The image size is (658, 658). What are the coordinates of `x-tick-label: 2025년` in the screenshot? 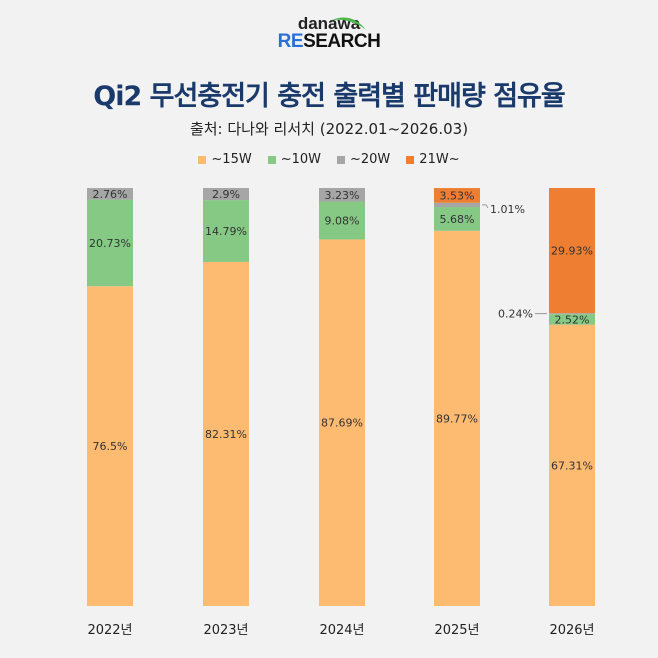 It's located at (456, 630).